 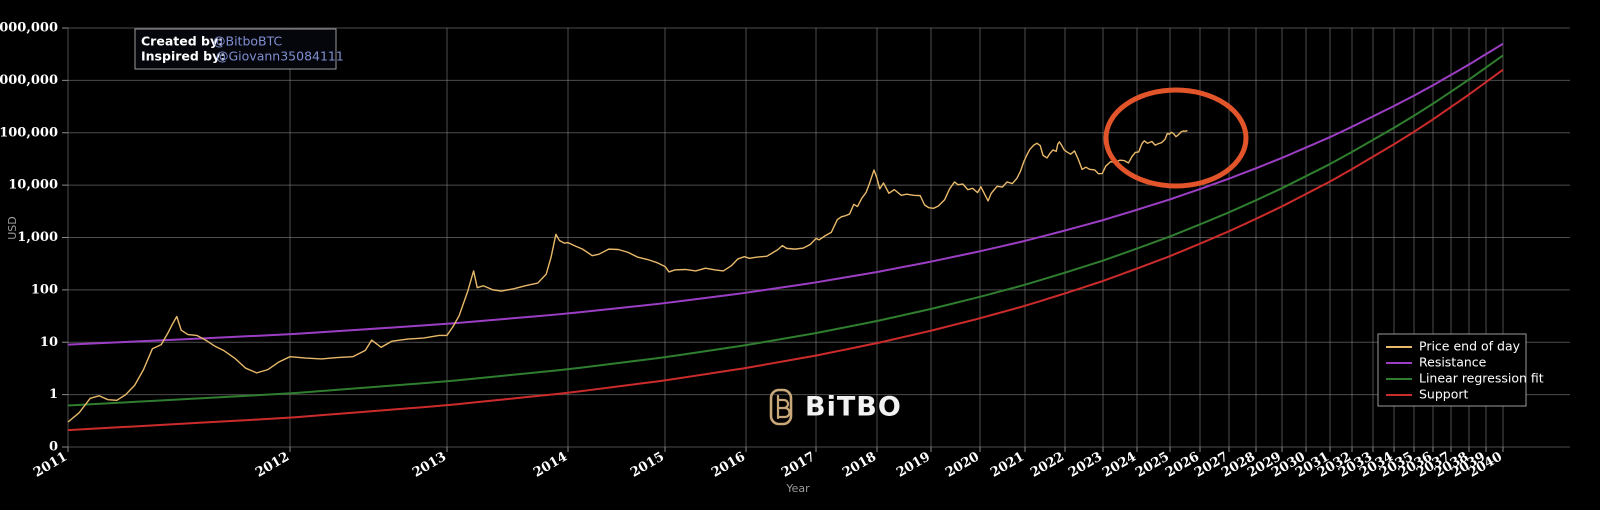 I want to click on y-tick-label: 1,000,000, so click(x=29, y=80).